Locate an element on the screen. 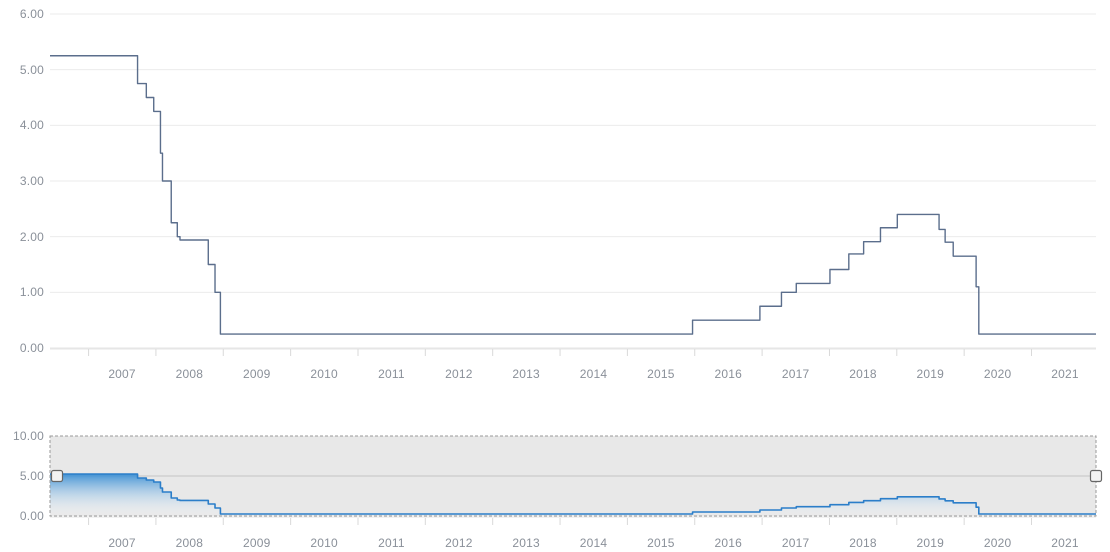  navigator-x-tick-label: 2021 is located at coordinates (1065, 543).